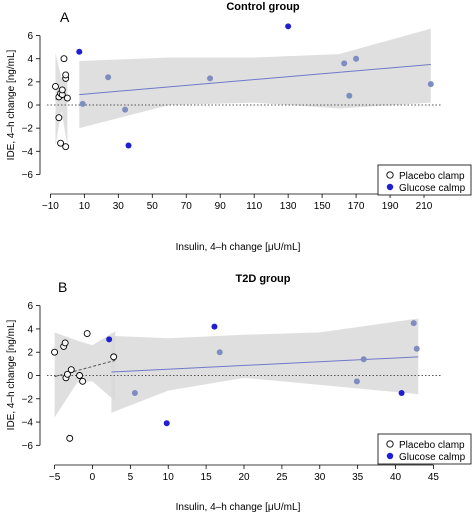  What do you see at coordinates (131, 477) in the screenshot?
I see `x-tick-label-b: 5` at bounding box center [131, 477].